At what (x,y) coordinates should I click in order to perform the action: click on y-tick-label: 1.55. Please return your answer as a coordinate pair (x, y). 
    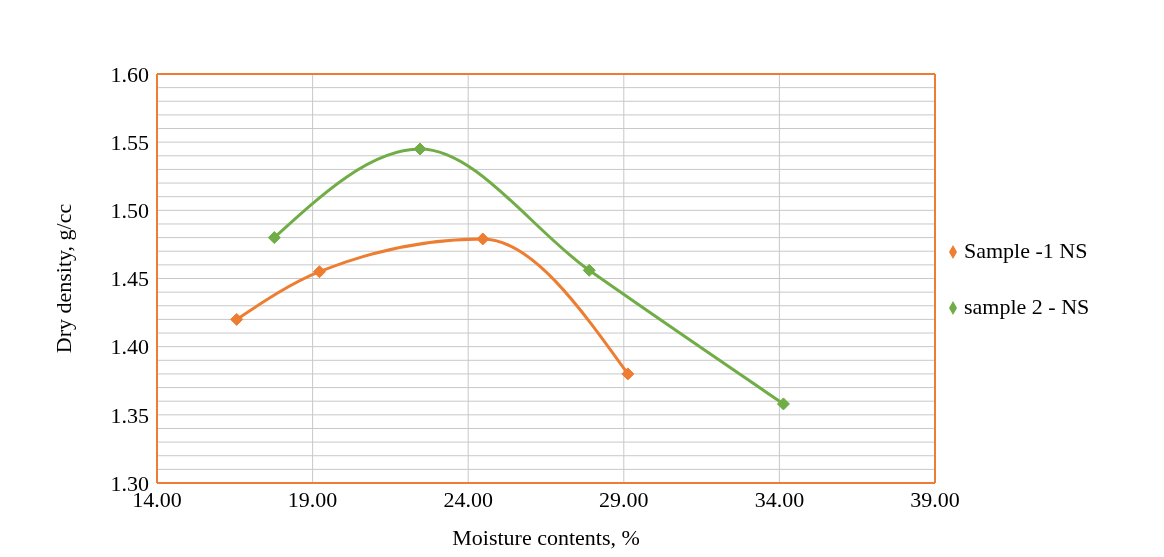
    Looking at the image, I should click on (129, 142).